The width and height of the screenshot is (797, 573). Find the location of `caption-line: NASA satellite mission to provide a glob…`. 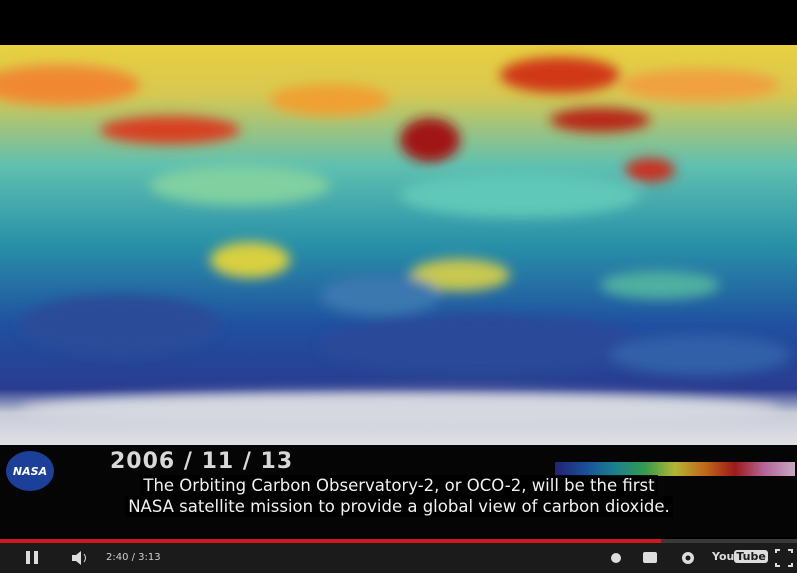

caption-line: NASA satellite mission to provide a glob… is located at coordinates (399, 506).